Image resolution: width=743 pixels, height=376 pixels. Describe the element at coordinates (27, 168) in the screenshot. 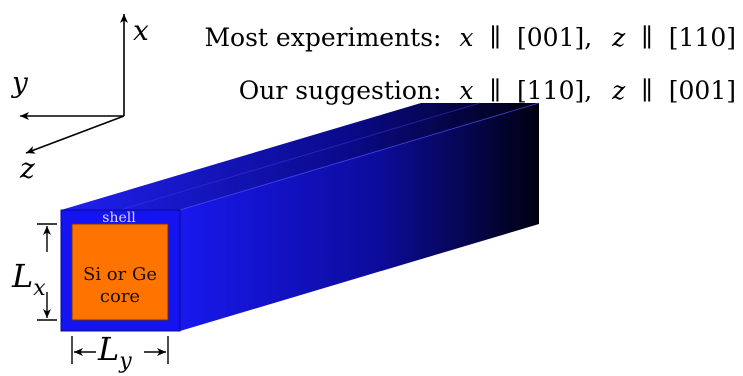

I see `z-axis-label: z` at that location.